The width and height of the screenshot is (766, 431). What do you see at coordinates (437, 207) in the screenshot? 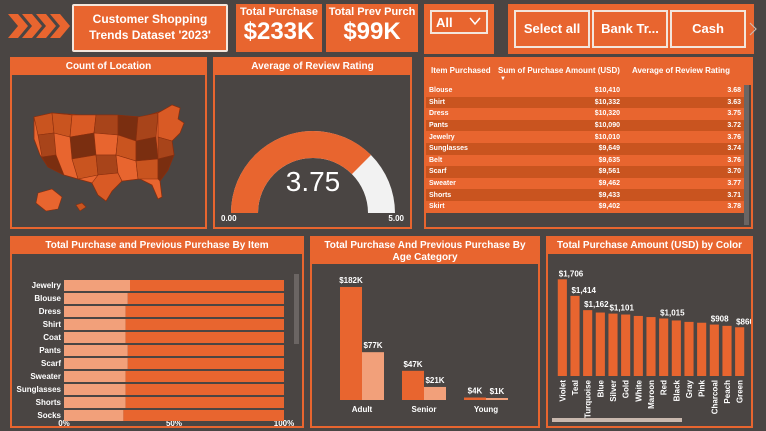
I see `table-cell-item: Skirt` at bounding box center [437, 207].